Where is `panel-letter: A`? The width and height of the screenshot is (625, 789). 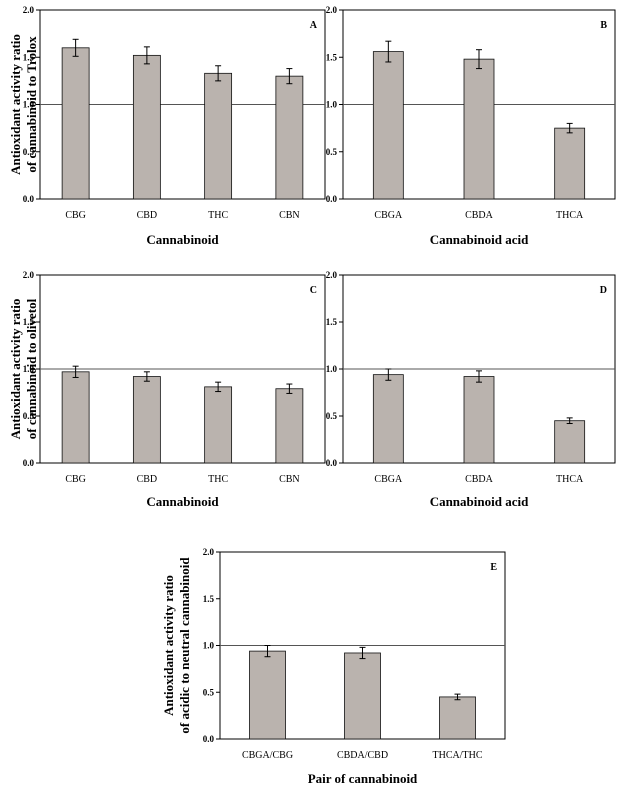
panel-letter: A is located at coordinates (314, 25).